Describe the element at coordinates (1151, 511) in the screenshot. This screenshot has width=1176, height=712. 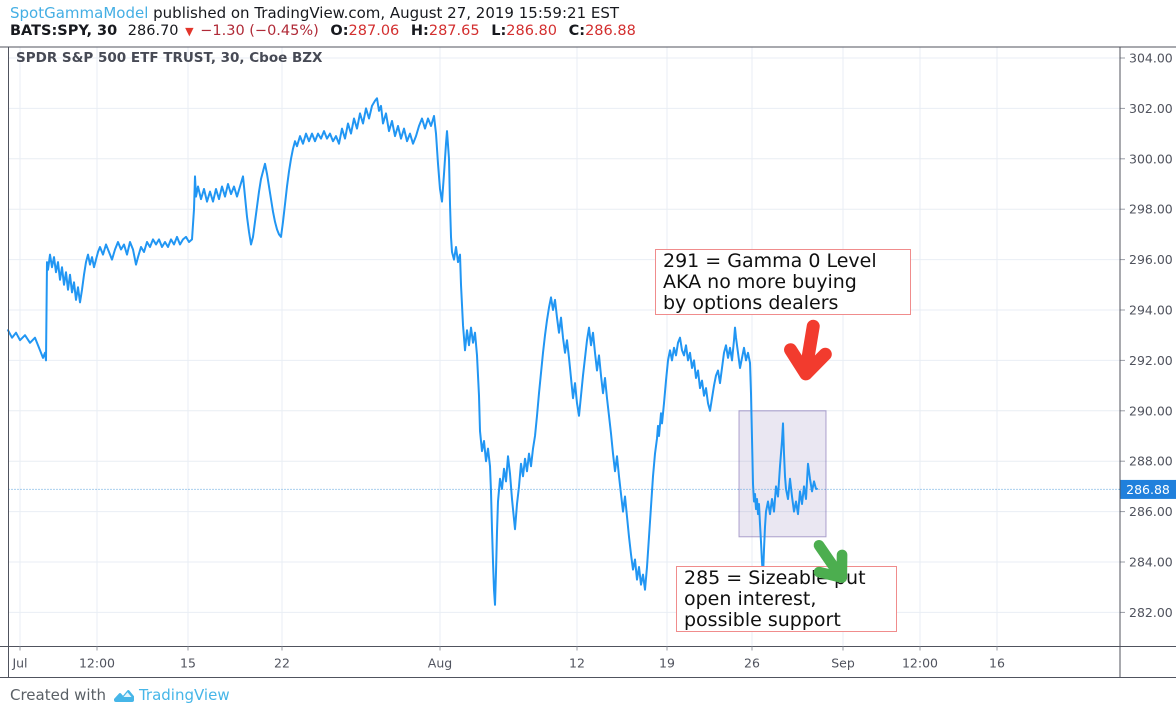
I see `svg-text: 286.00` at that location.